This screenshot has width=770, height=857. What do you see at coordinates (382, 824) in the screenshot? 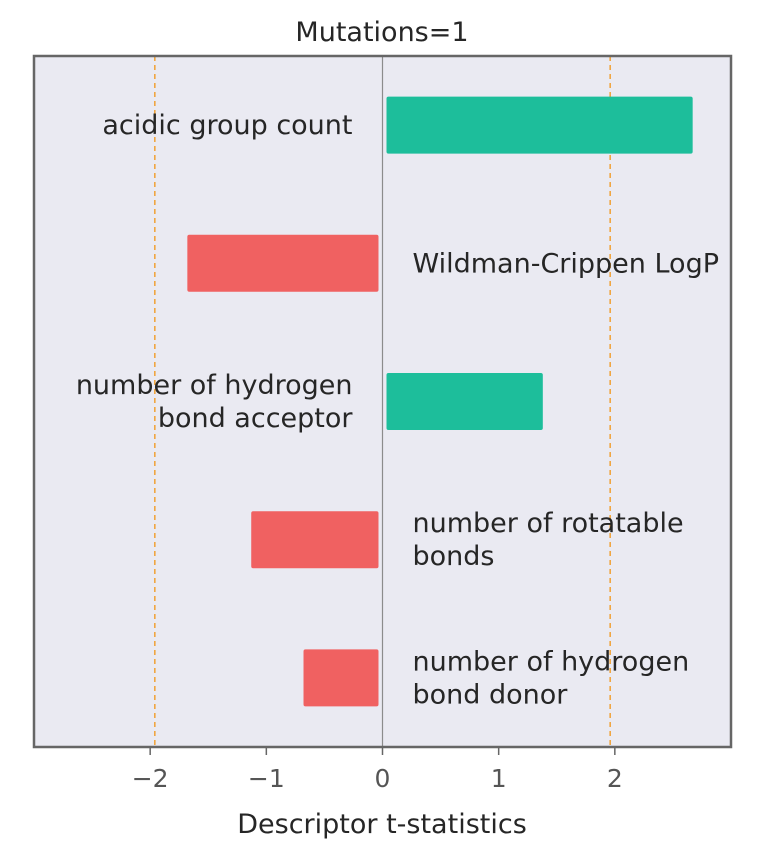
I see `x-axis-title: Descriptor t-statistics` at bounding box center [382, 824].